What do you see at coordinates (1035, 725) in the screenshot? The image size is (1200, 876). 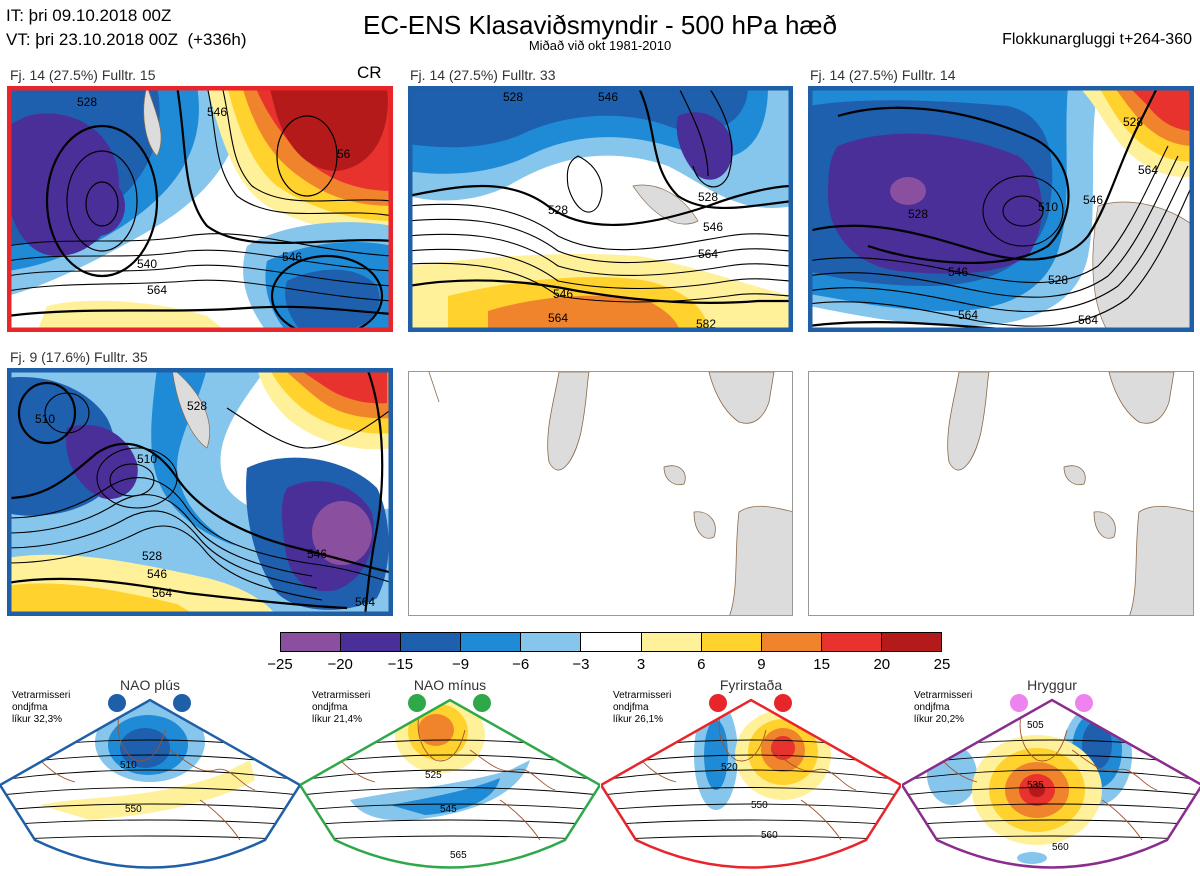 I see `regime-contour-label: 505` at bounding box center [1035, 725].